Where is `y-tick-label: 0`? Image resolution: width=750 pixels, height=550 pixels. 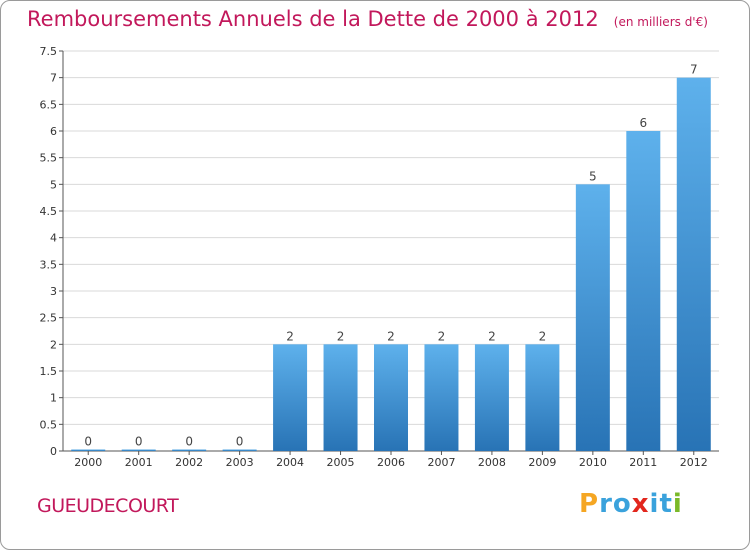
y-tick-label: 0 is located at coordinates (53, 451).